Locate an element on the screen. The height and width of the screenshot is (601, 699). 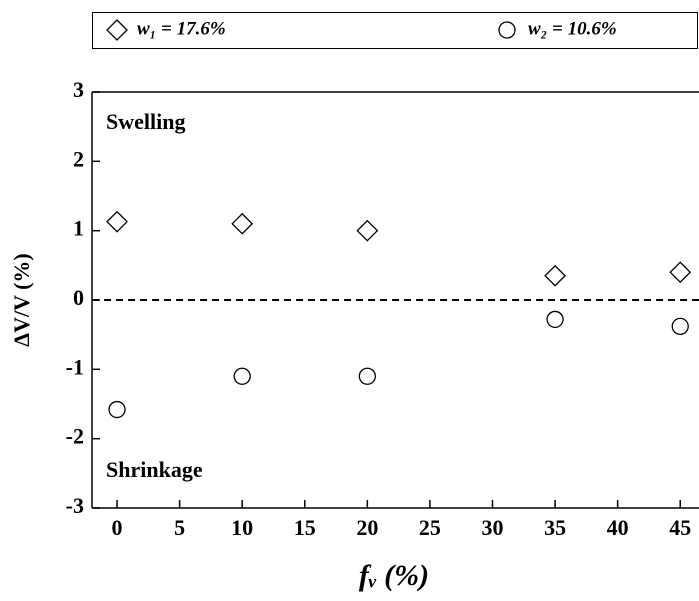
x-tick-label: 5 is located at coordinates (179, 527).